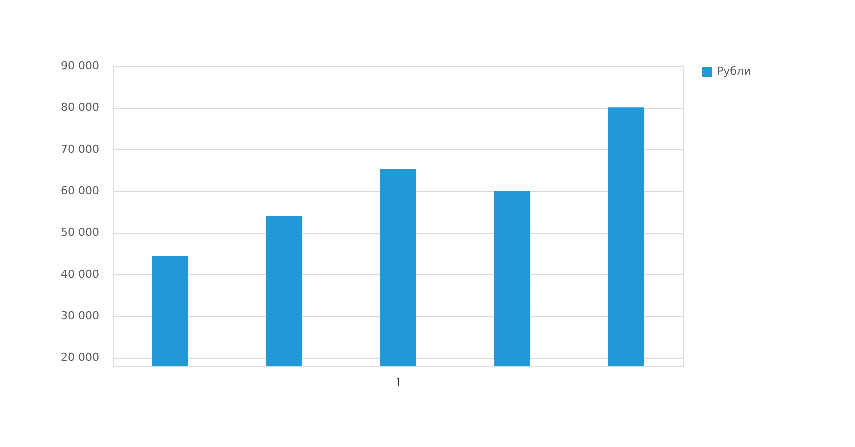  Describe the element at coordinates (80, 274) in the screenshot. I see `y-tick-label: 40 000` at that location.